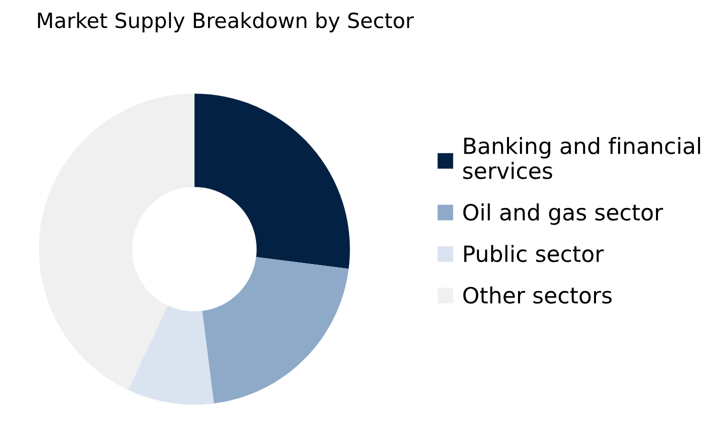  I want to click on legend-label: Oil and gas sector, so click(563, 214).